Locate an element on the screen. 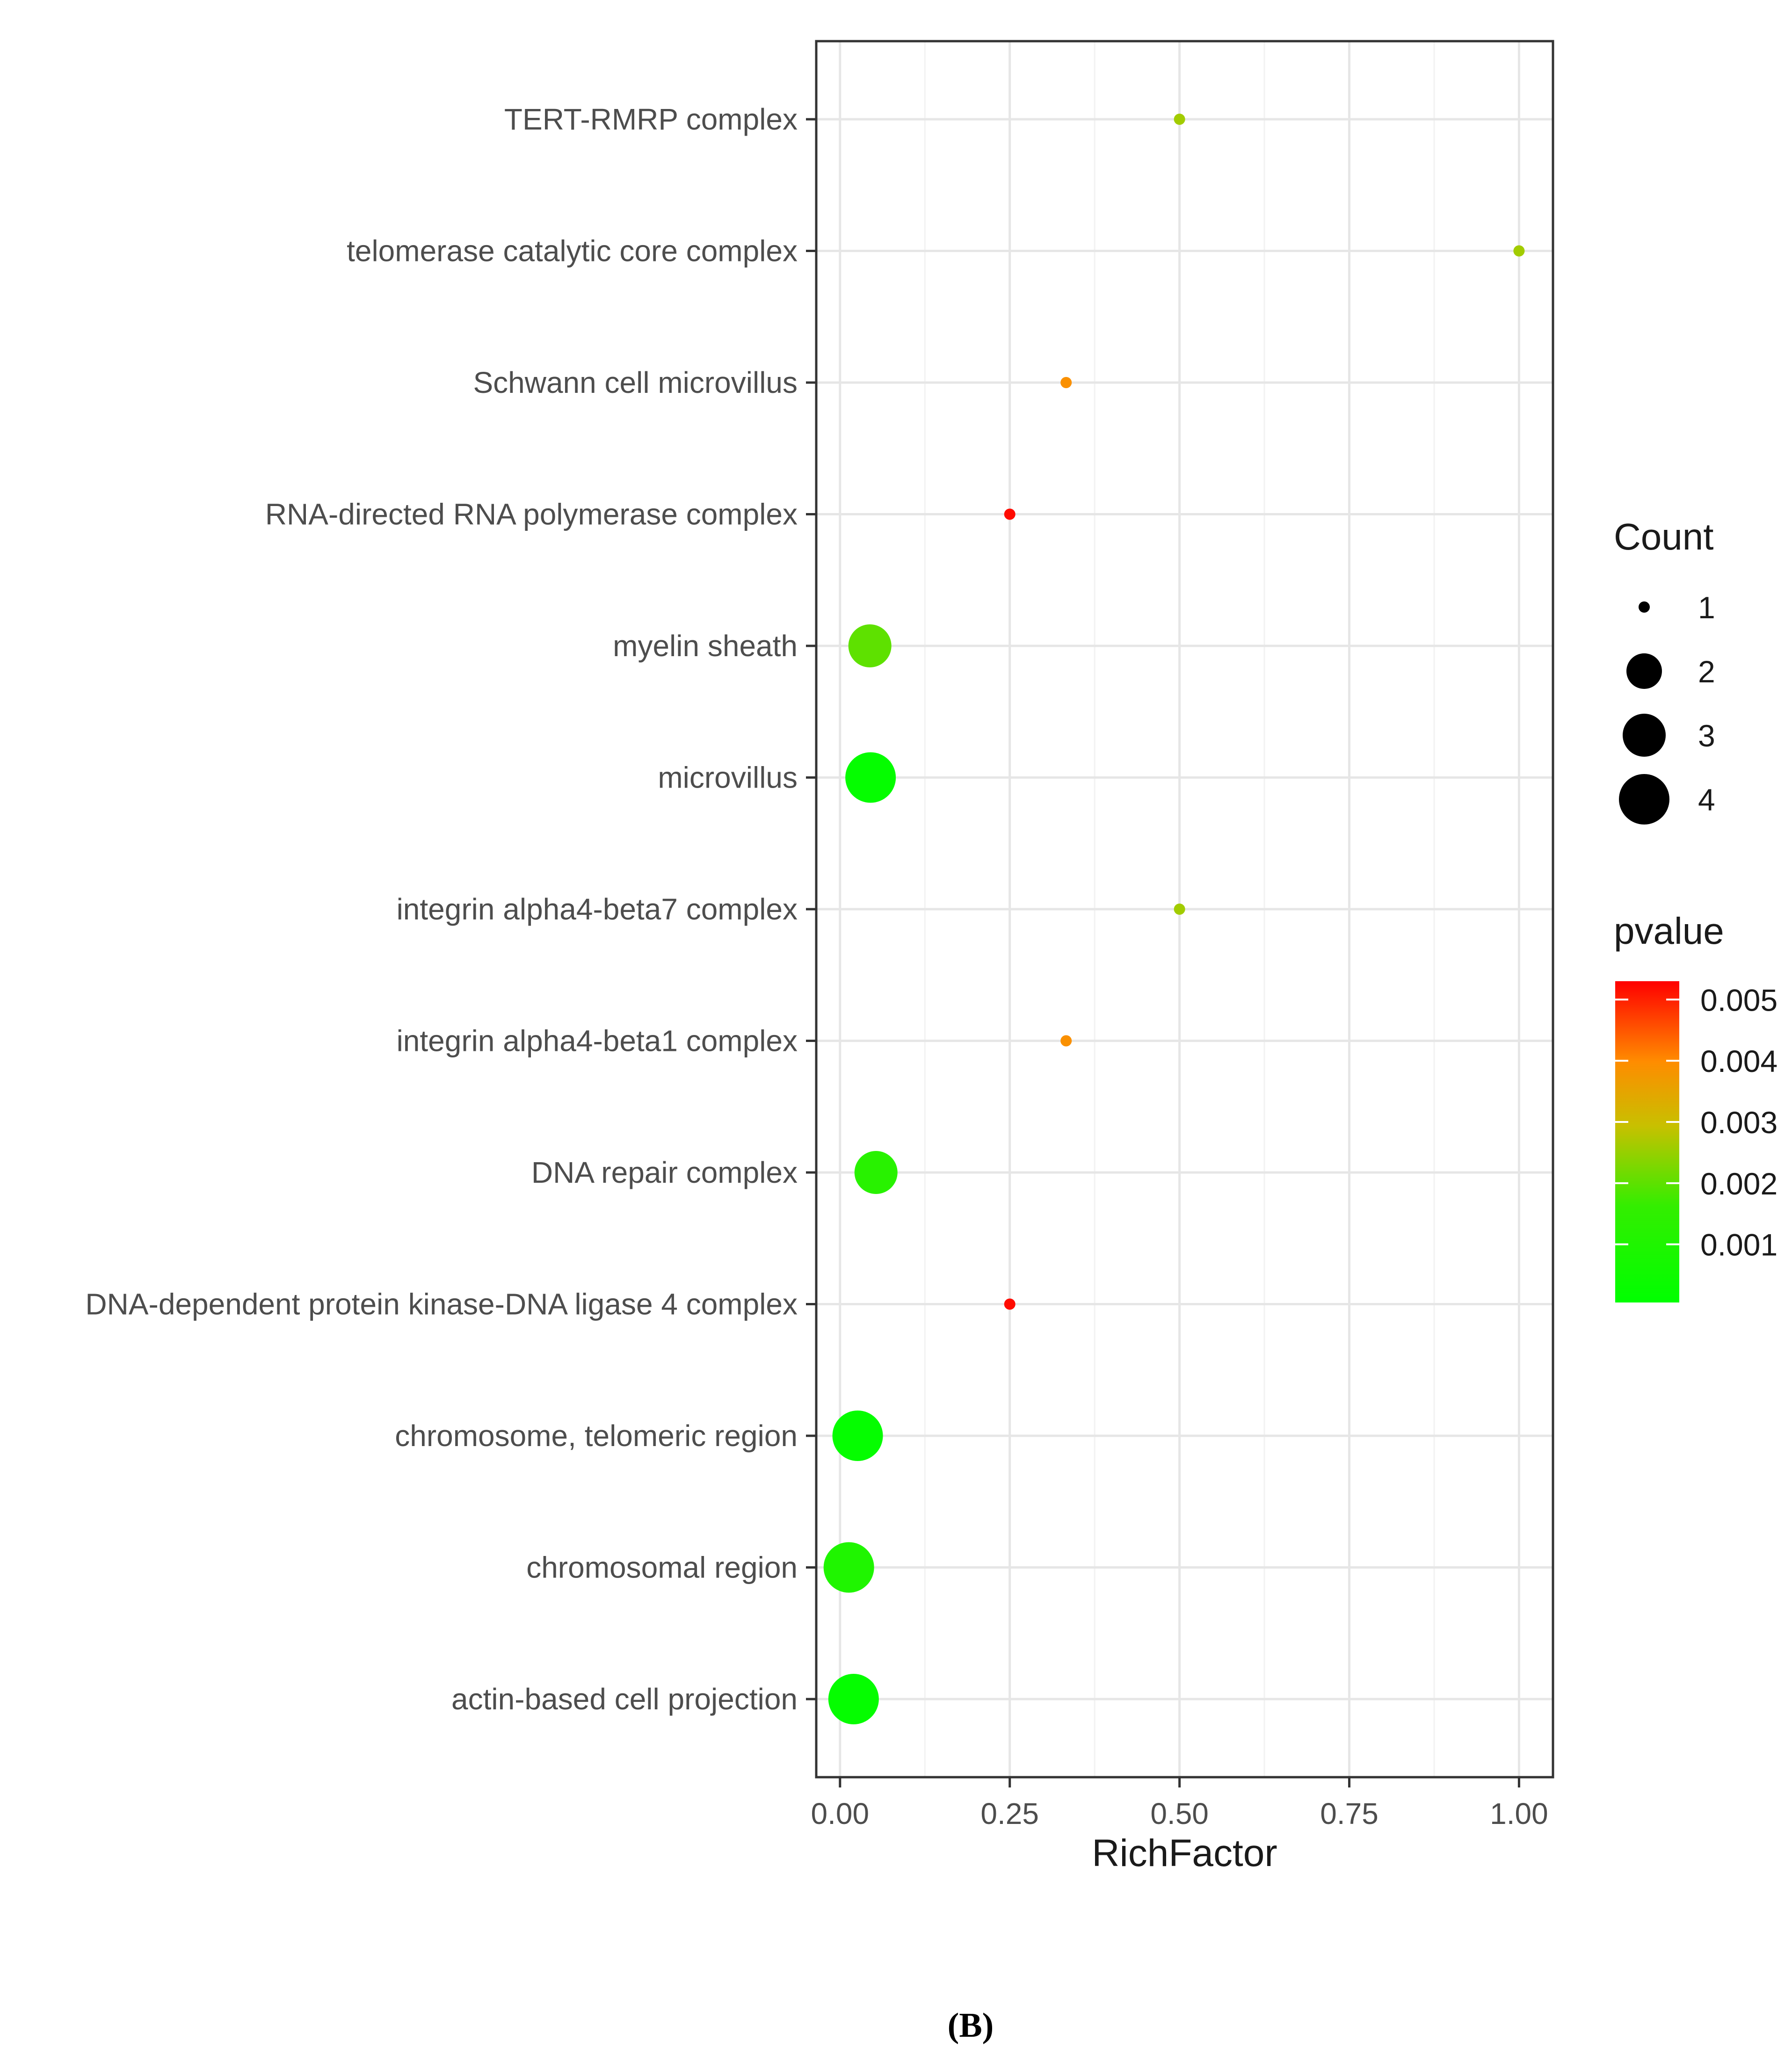  x-tick-label: 0.25 is located at coordinates (1010, 1813).